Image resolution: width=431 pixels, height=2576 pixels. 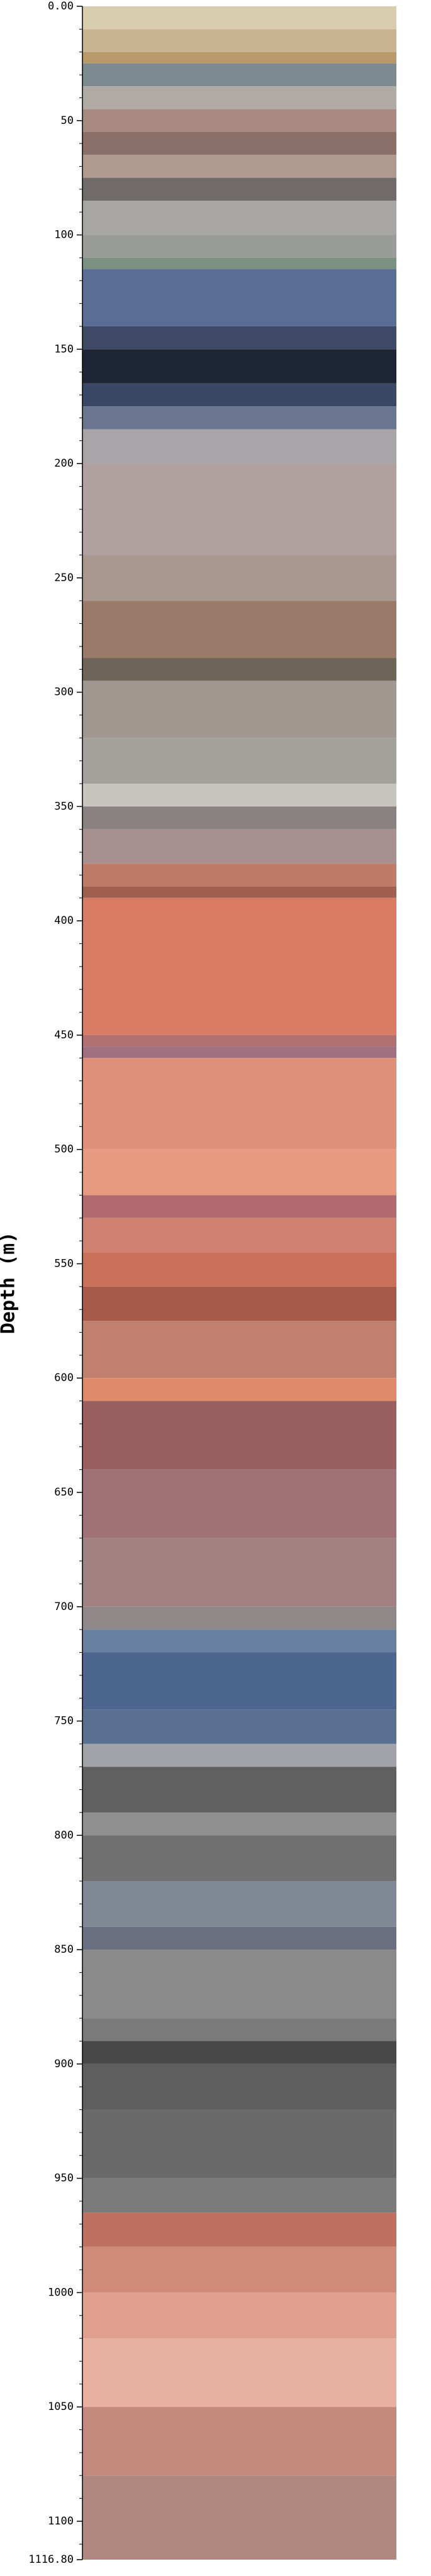 I want to click on y-tick-label: 150, so click(x=64, y=349).